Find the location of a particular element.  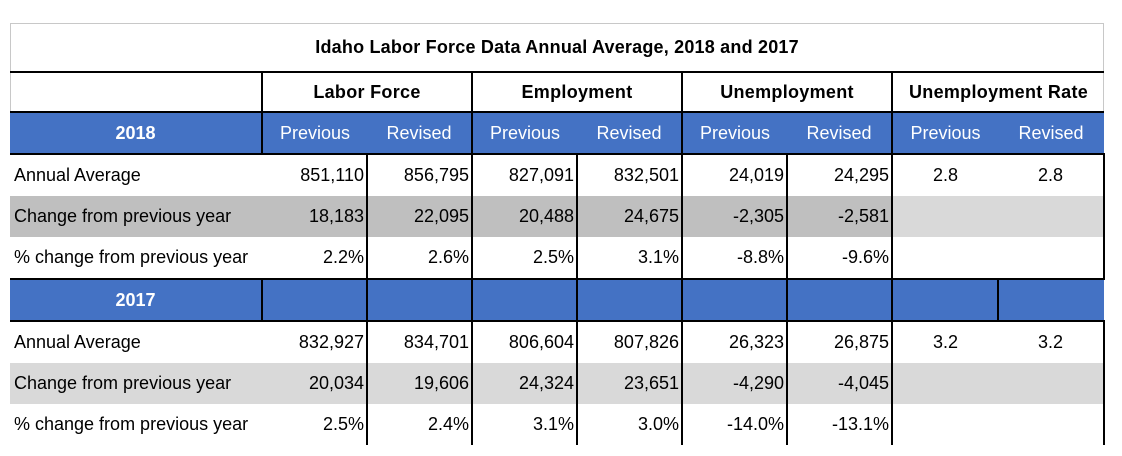

value-cell: 24,295 is located at coordinates (840, 175).